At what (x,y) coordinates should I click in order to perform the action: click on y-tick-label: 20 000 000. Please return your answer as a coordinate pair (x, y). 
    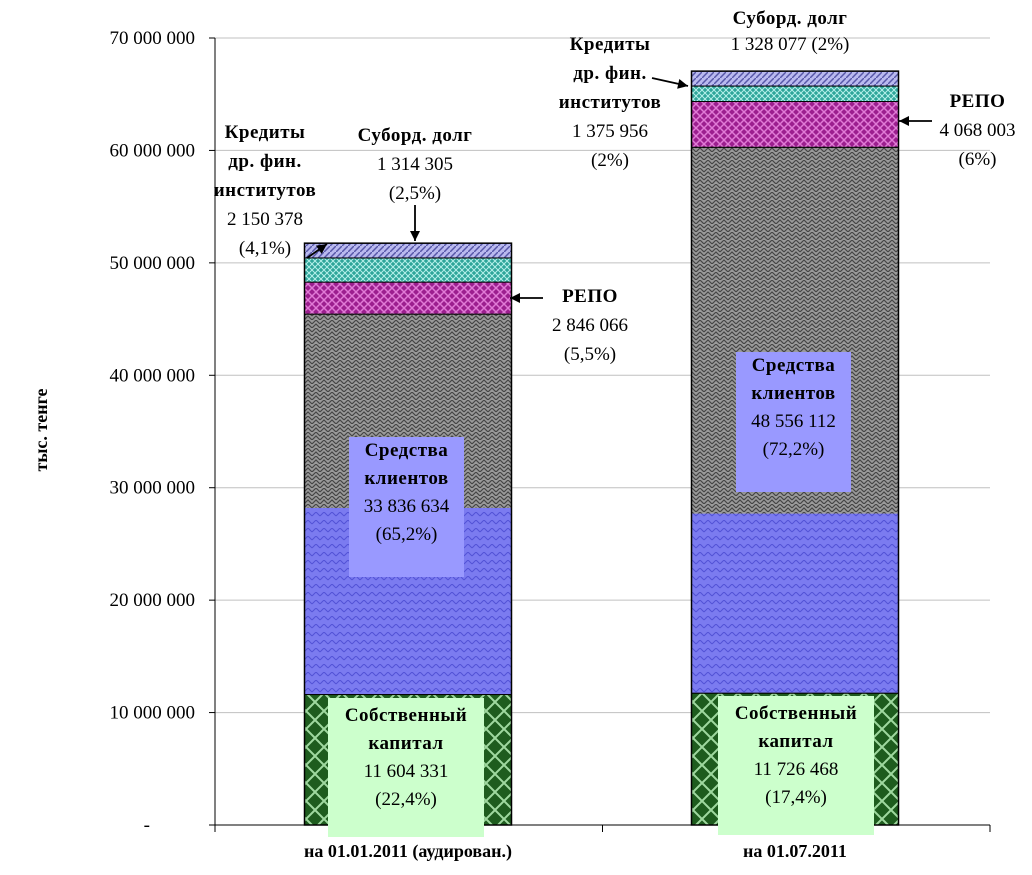
    Looking at the image, I should click on (153, 600).